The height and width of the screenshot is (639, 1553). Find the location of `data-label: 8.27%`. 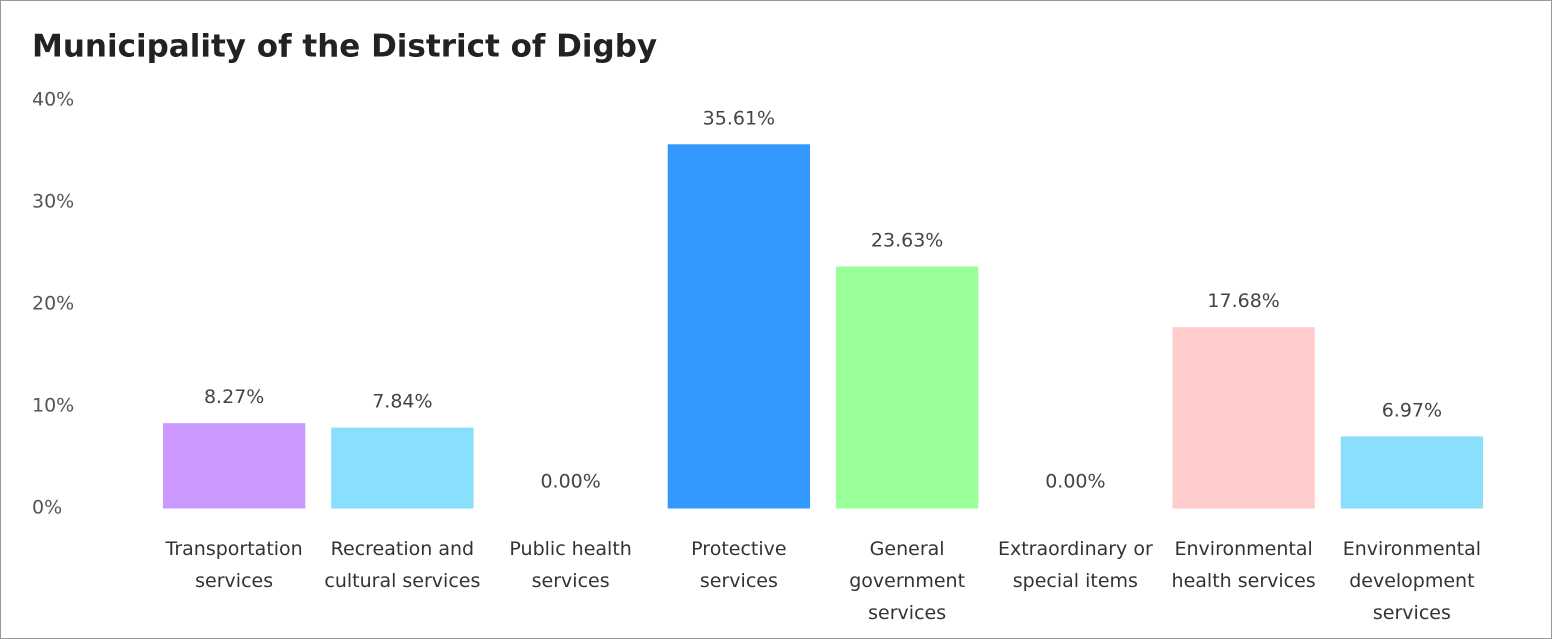

data-label: 8.27% is located at coordinates (234, 397).